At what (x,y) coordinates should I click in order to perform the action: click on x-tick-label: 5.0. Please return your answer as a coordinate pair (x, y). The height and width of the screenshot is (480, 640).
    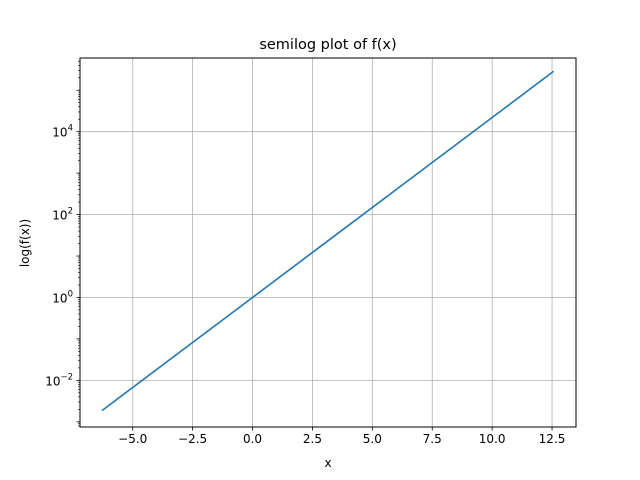
    Looking at the image, I should click on (372, 439).